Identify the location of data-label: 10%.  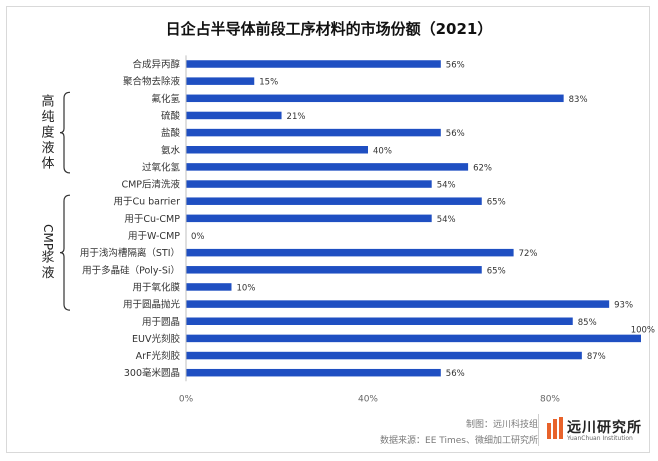
(246, 288).